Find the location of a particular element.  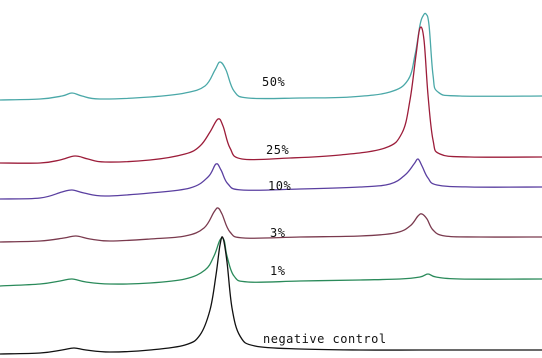

label-50-percent: 50% is located at coordinates (273, 82).